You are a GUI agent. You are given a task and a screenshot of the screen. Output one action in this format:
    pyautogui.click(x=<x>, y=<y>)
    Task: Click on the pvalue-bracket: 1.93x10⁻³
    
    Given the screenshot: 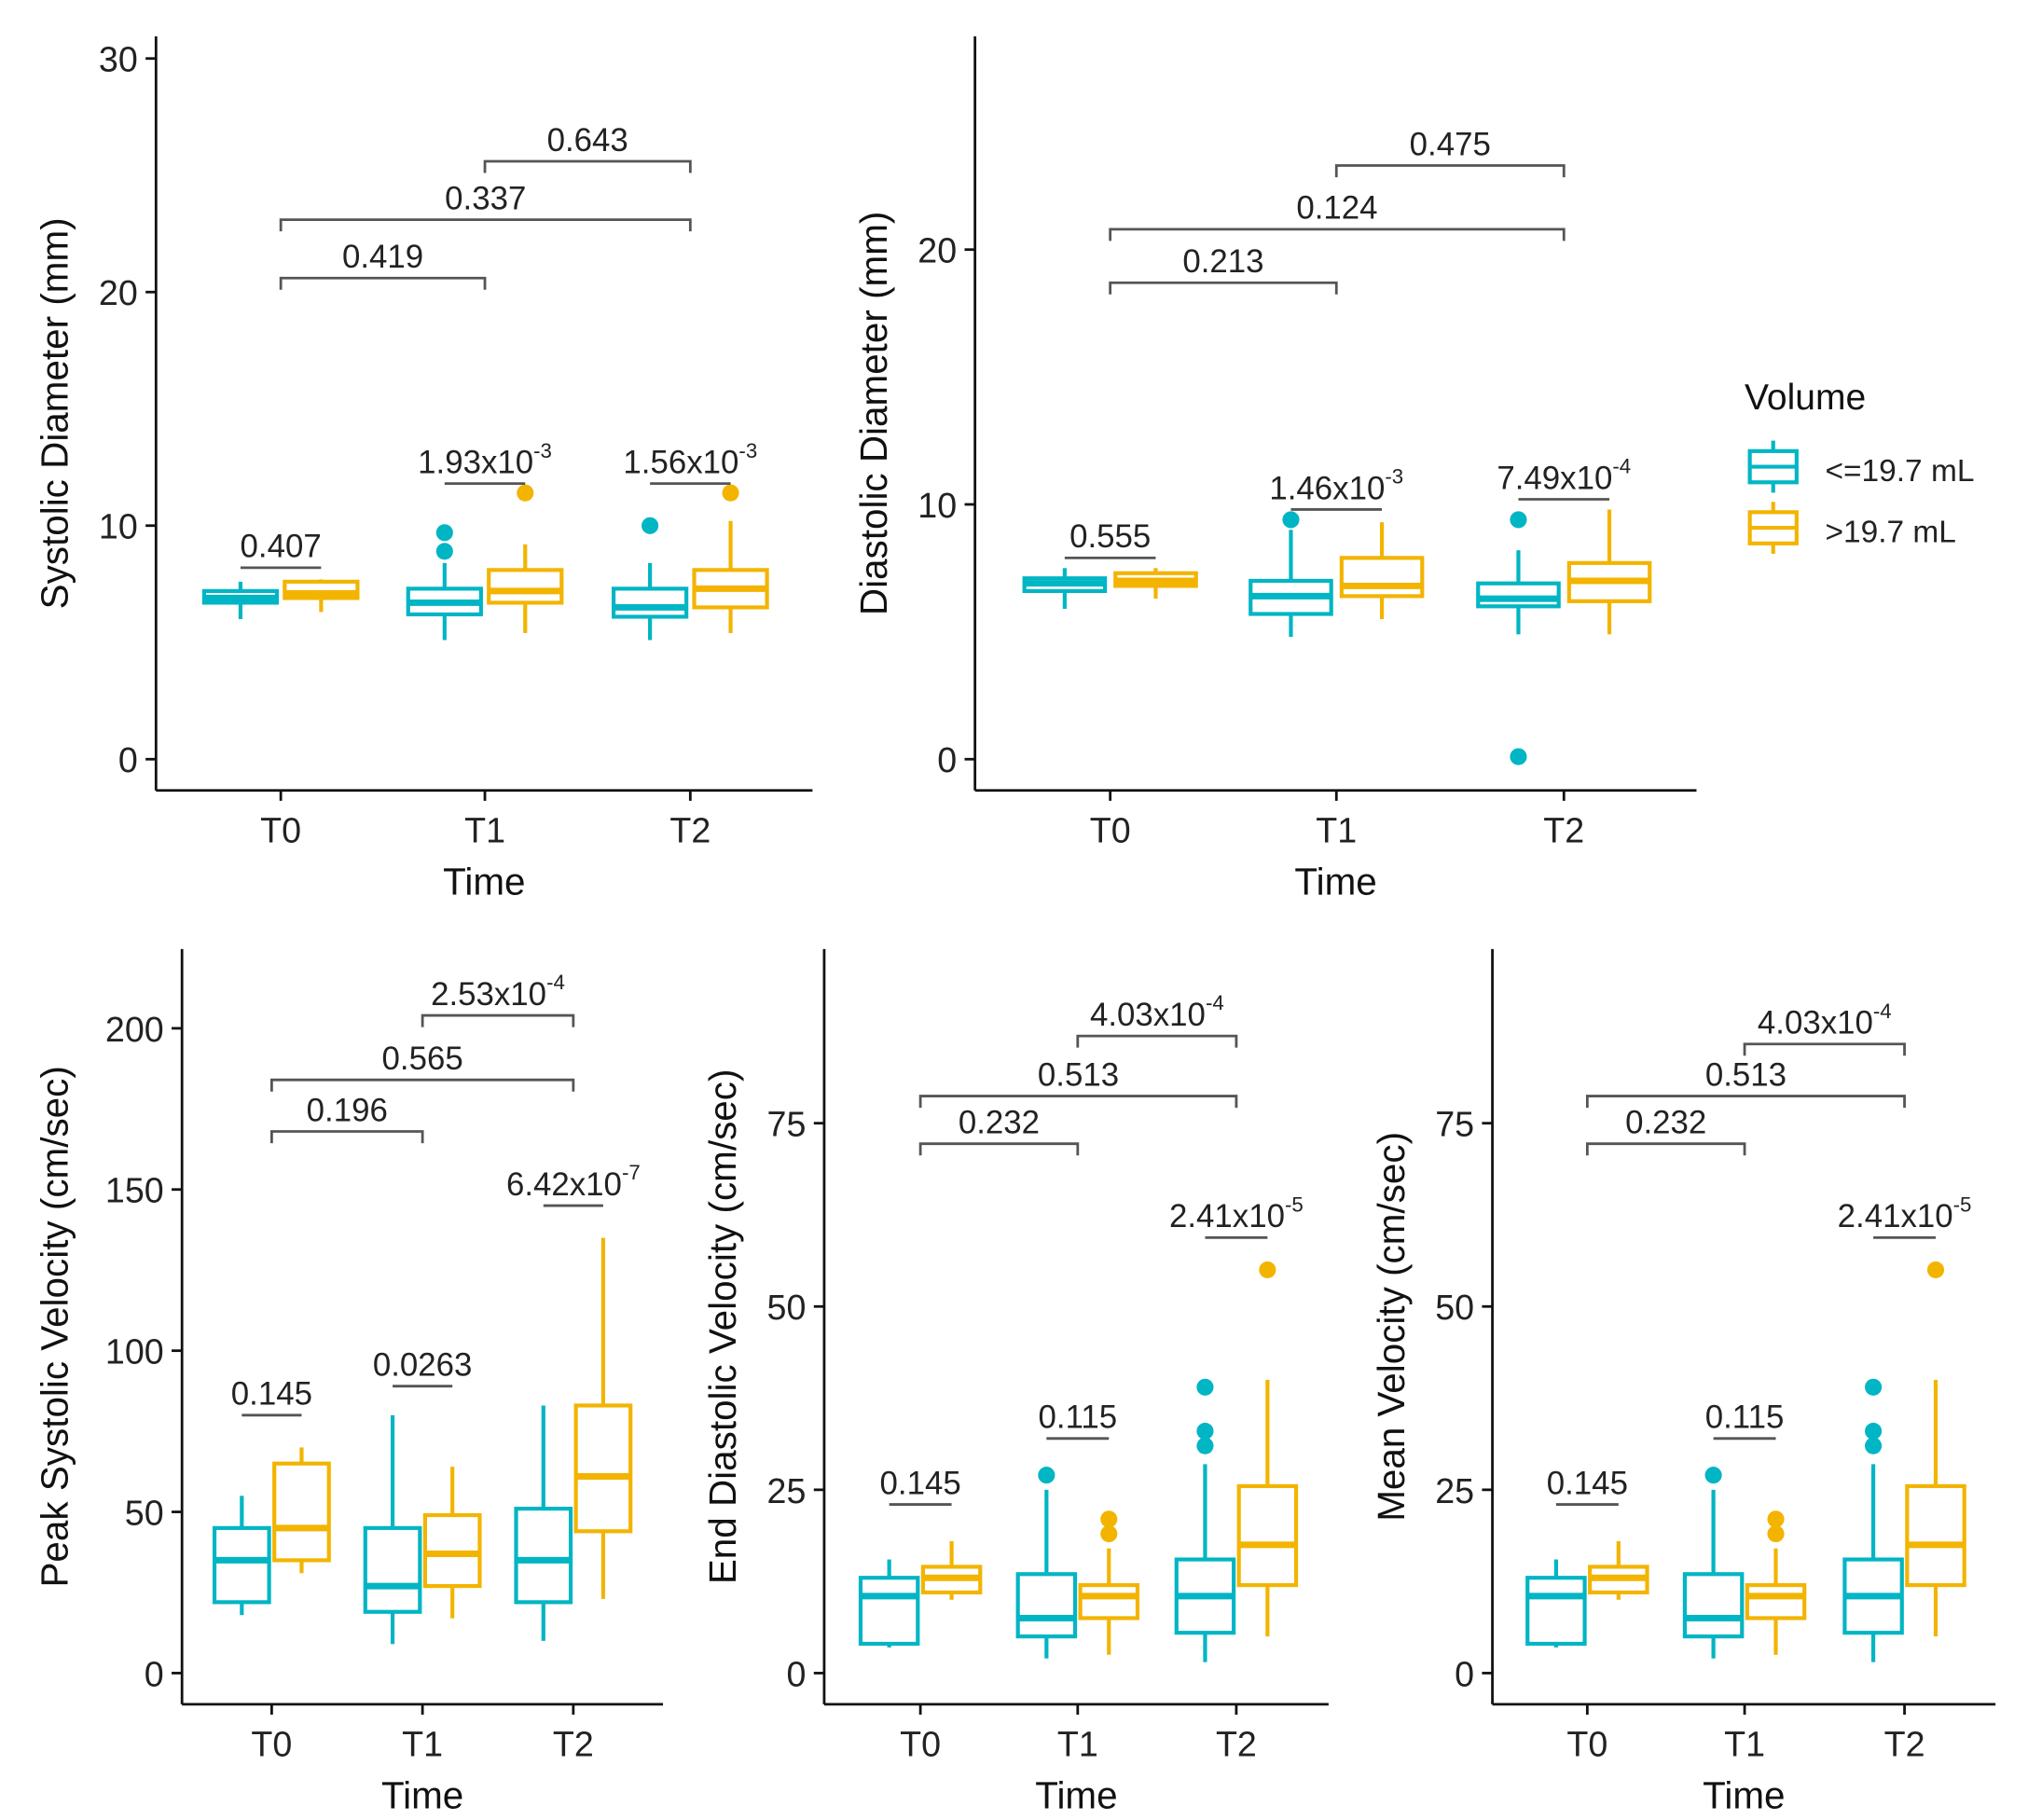 What is the action you would take?
    pyautogui.click(x=485, y=462)
    